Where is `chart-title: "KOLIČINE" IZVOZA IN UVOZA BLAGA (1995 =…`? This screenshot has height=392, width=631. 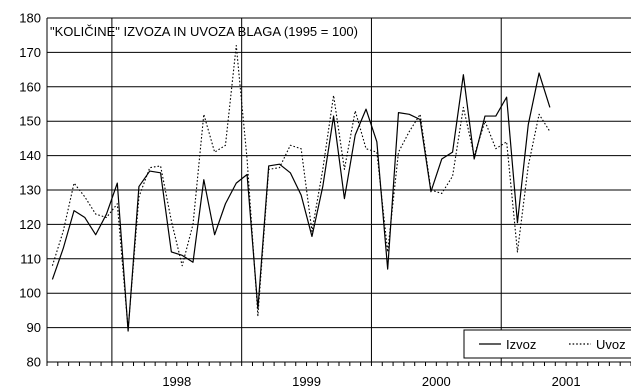
chart-title: "KOLIČINE" IZVOZA IN UVOZA BLAGA (1995 =… is located at coordinates (204, 31).